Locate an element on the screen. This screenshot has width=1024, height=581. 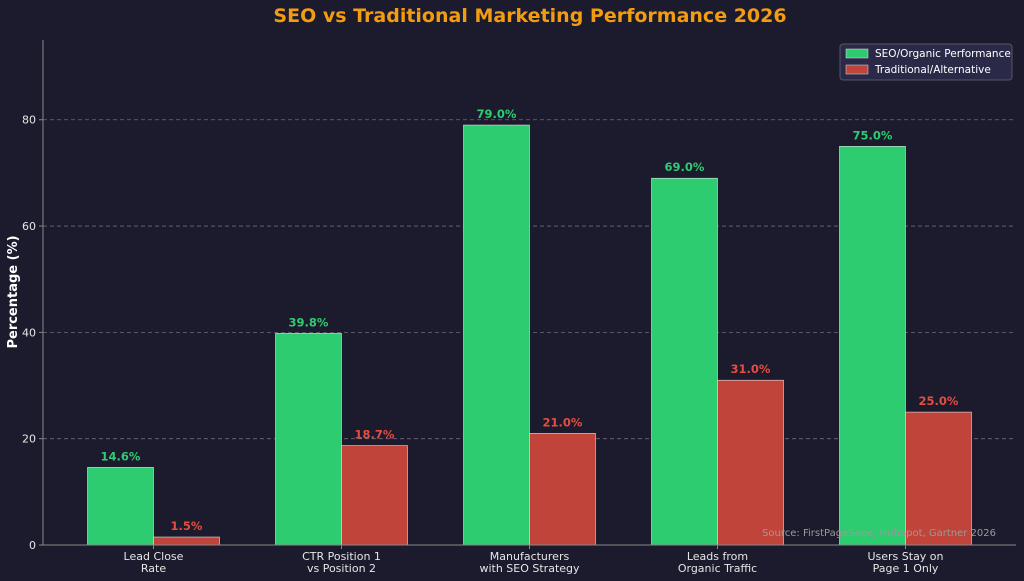
data-label: 31.0% is located at coordinates (751, 369).